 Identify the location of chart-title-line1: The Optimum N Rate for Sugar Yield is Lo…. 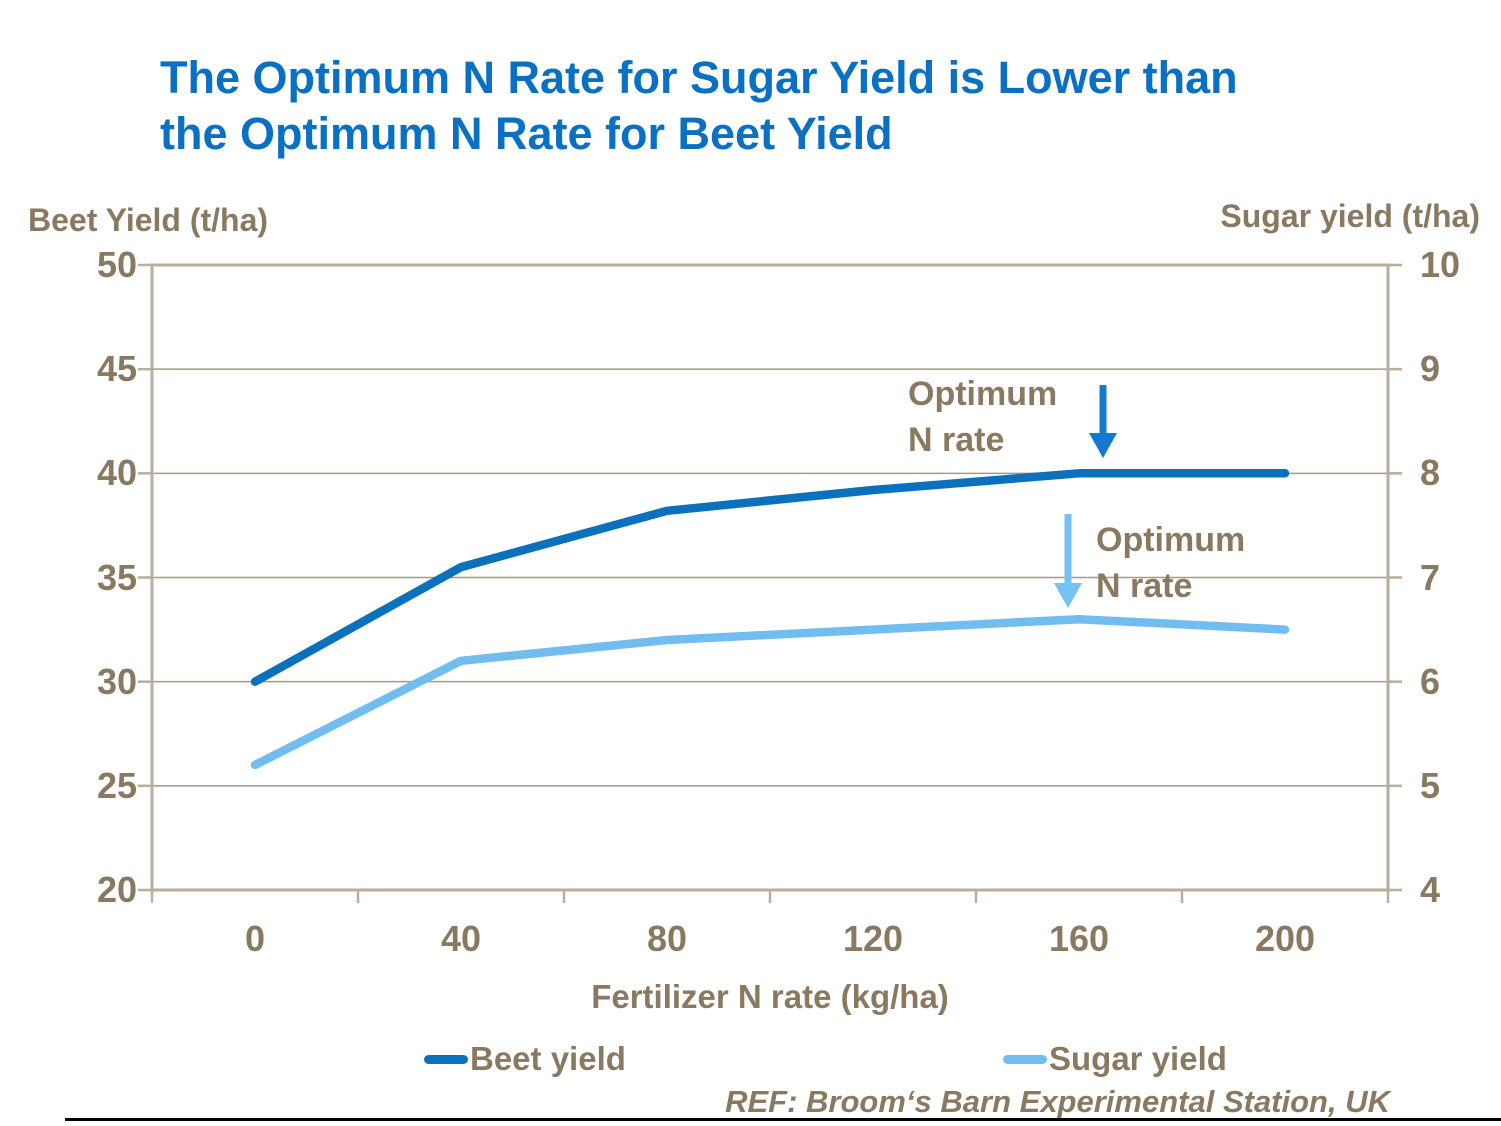
(699, 77).